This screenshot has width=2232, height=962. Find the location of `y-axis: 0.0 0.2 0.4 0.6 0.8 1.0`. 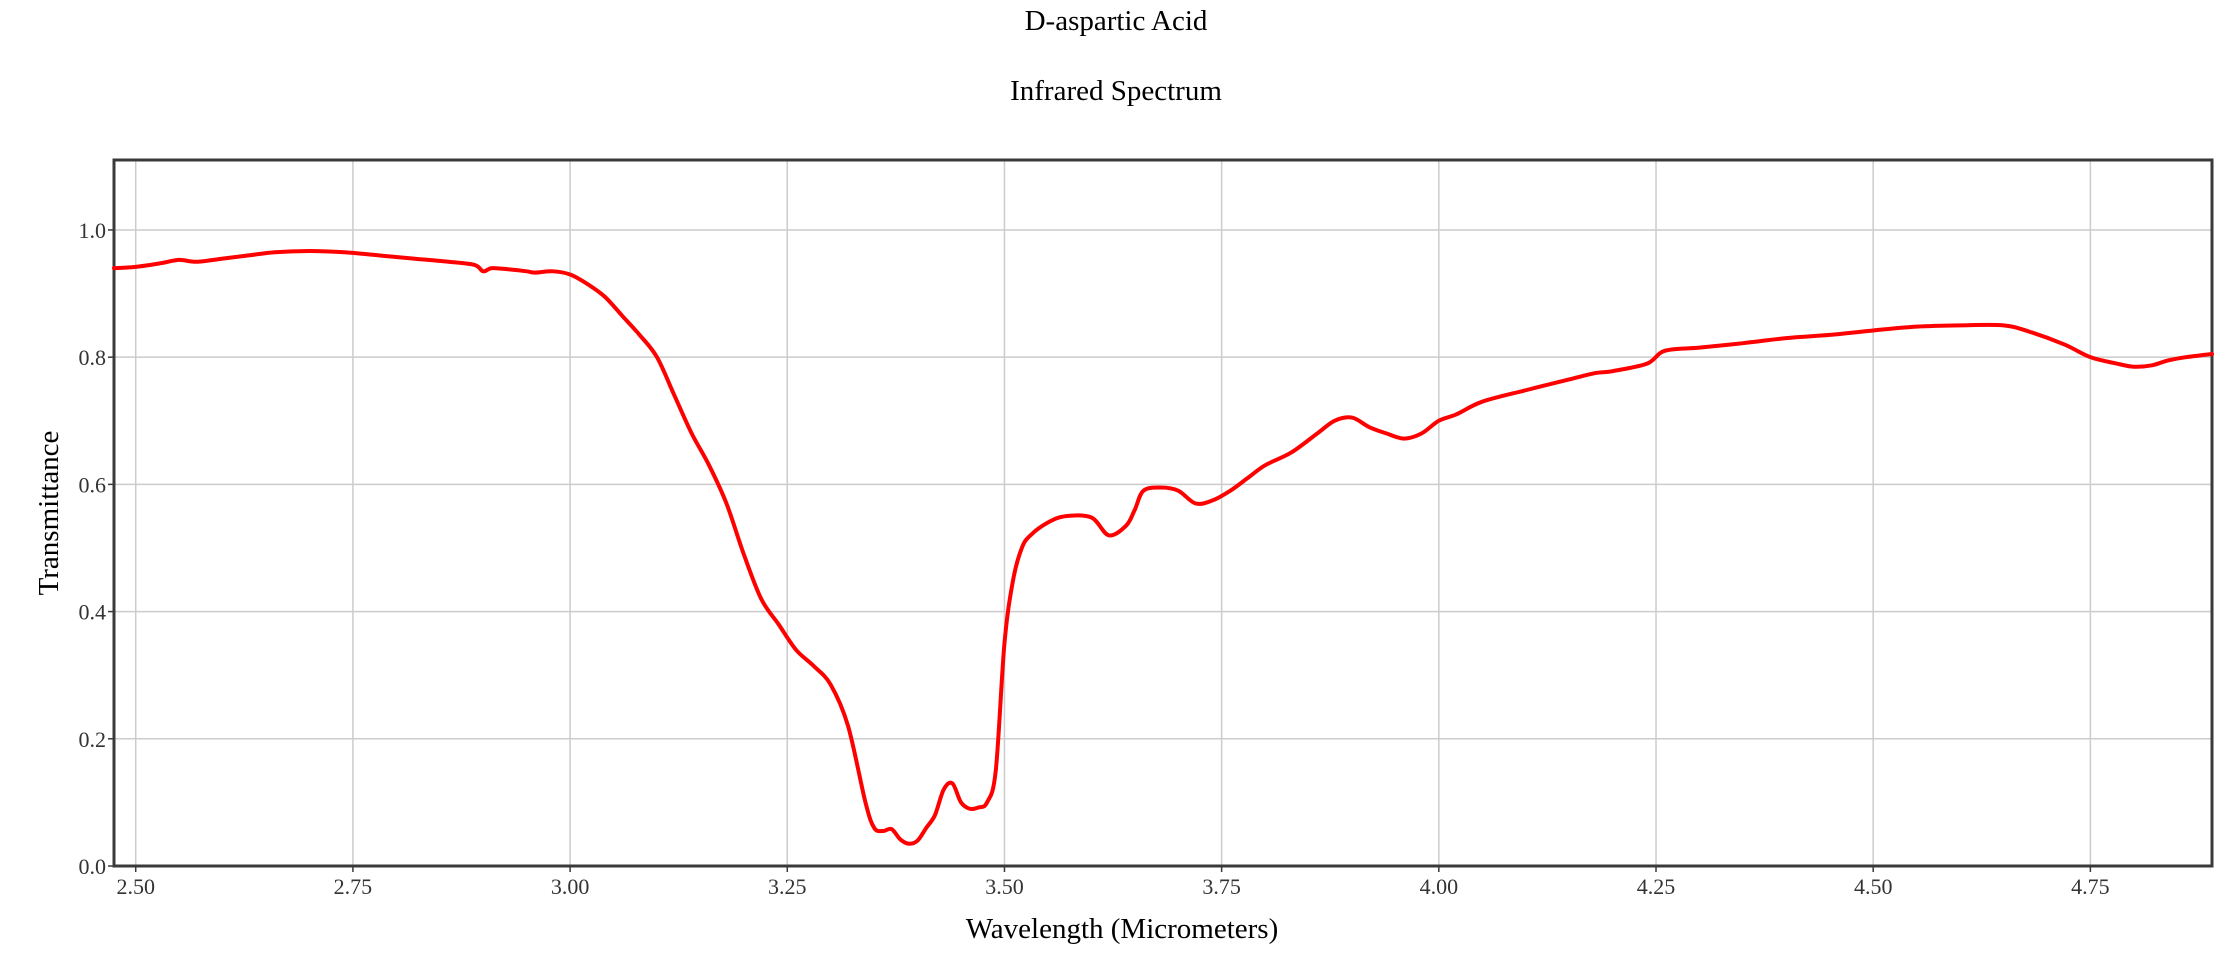

y-axis: 0.0 0.2 0.4 0.6 0.8 1.0 is located at coordinates (96, 548).